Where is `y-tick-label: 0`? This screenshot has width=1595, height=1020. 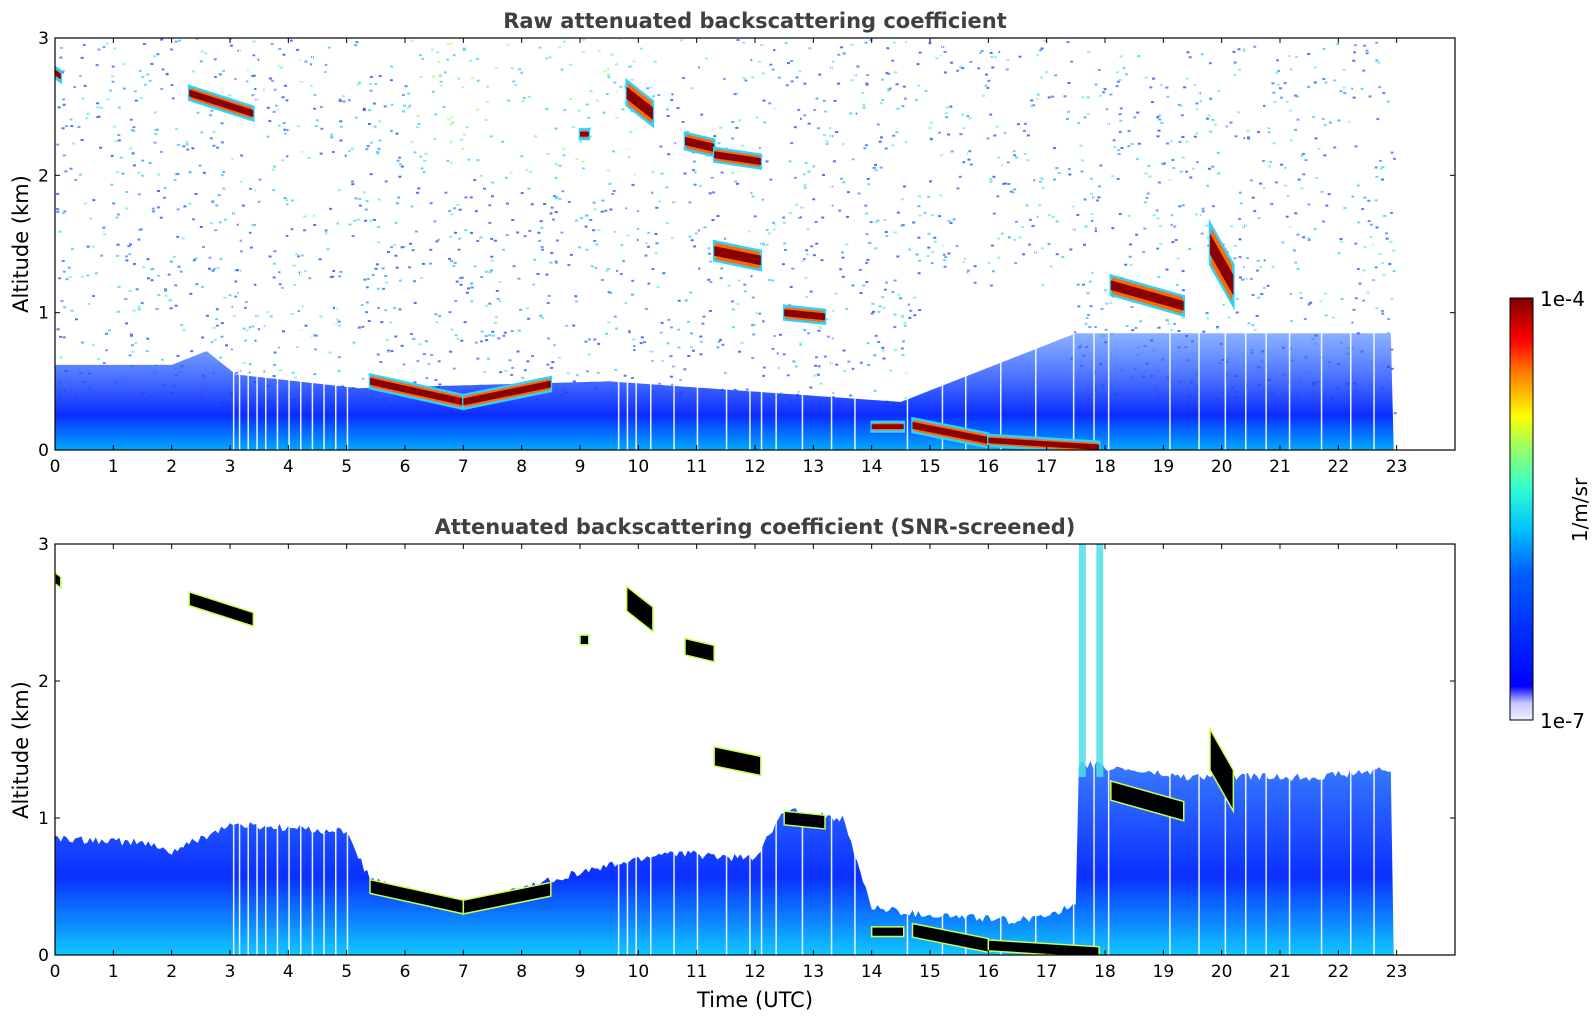
y-tick-label: 0 is located at coordinates (43, 451).